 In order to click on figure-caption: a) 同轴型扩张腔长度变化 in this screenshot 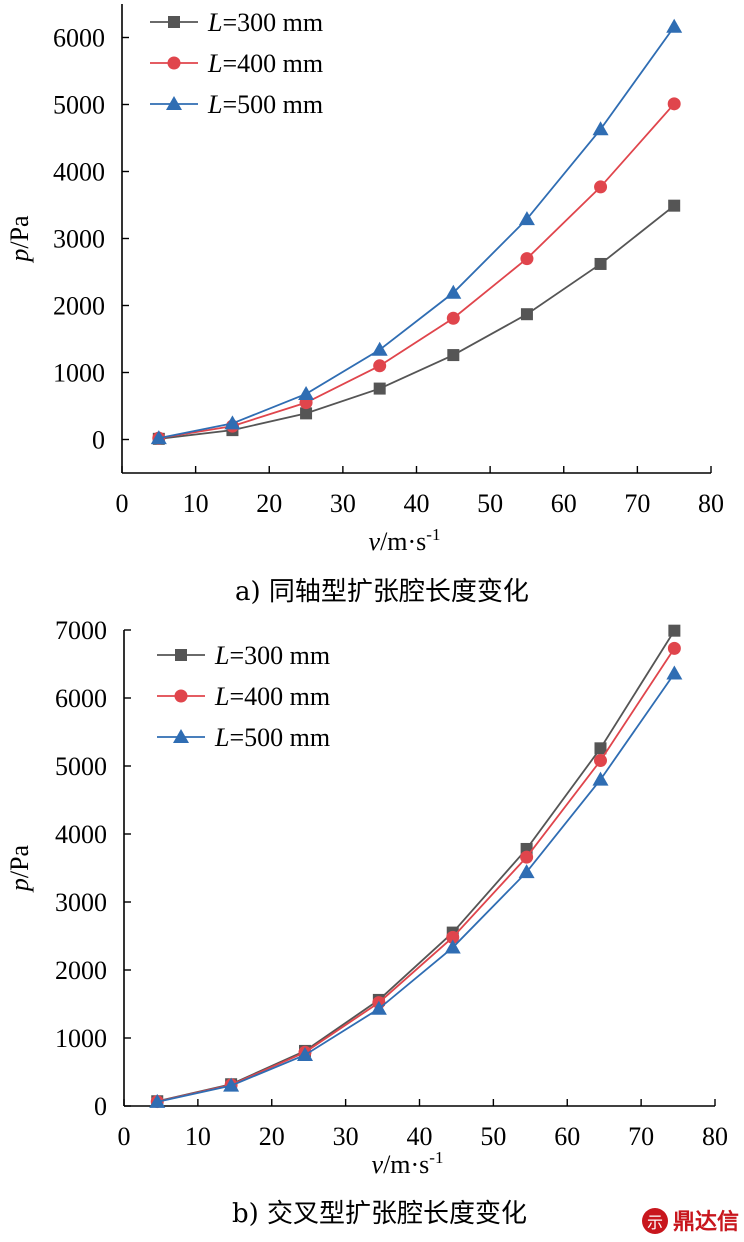, I will do `click(382, 592)`.